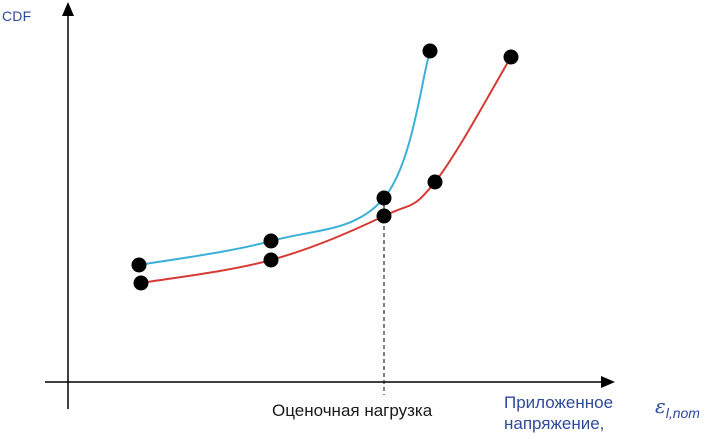  What do you see at coordinates (17, 16) in the screenshot?
I see `y-axis-label: CDF` at bounding box center [17, 16].